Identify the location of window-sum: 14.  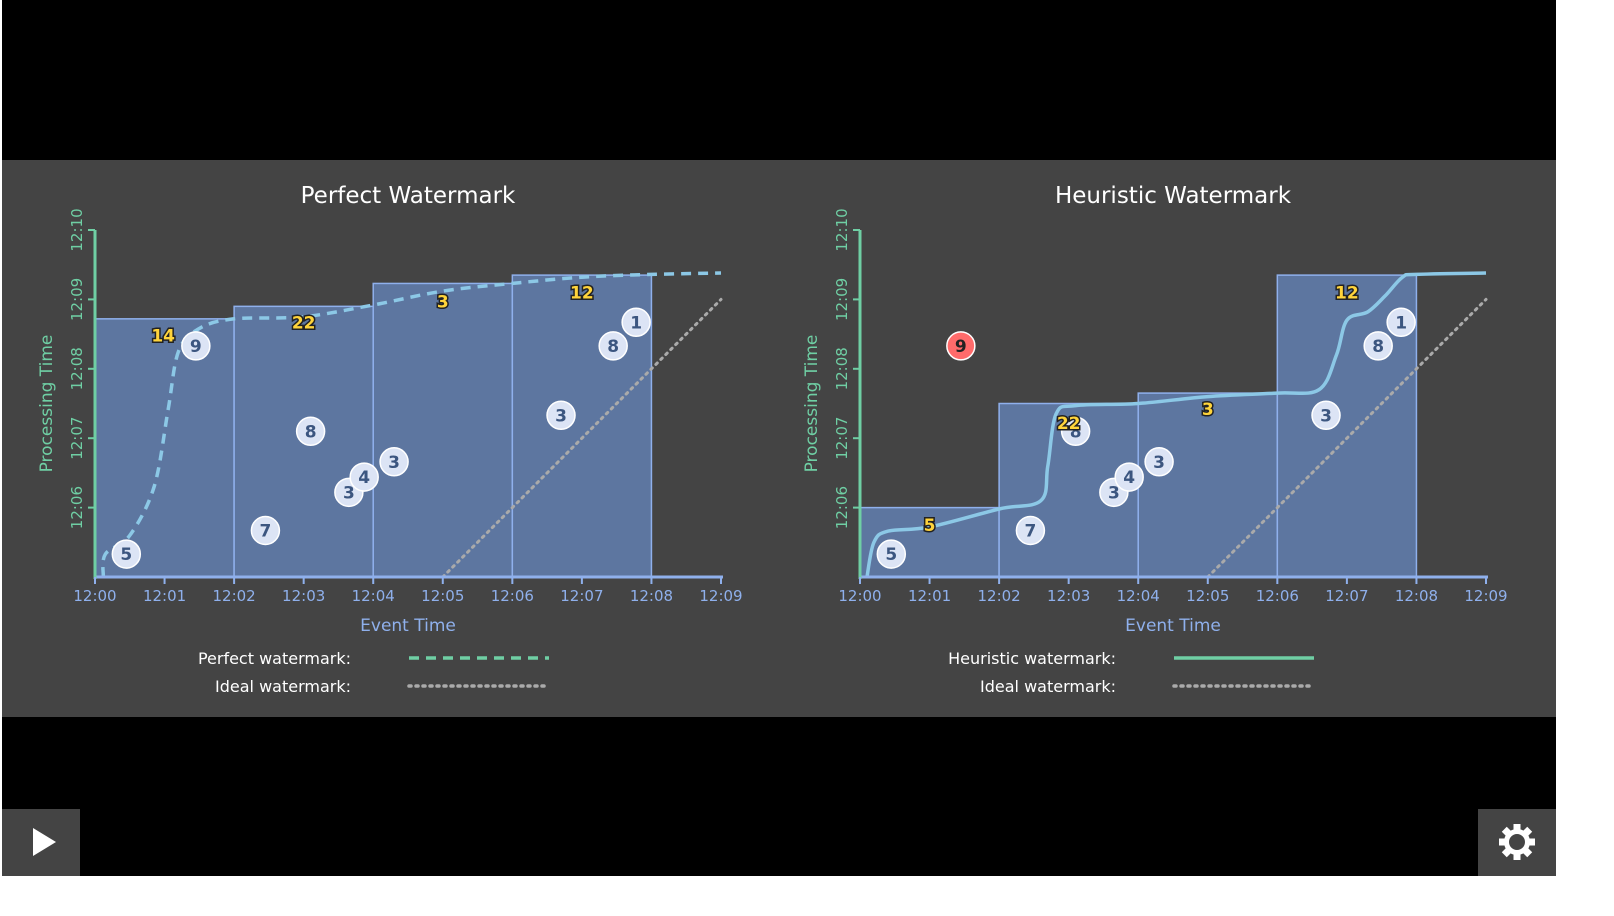
(163, 336).